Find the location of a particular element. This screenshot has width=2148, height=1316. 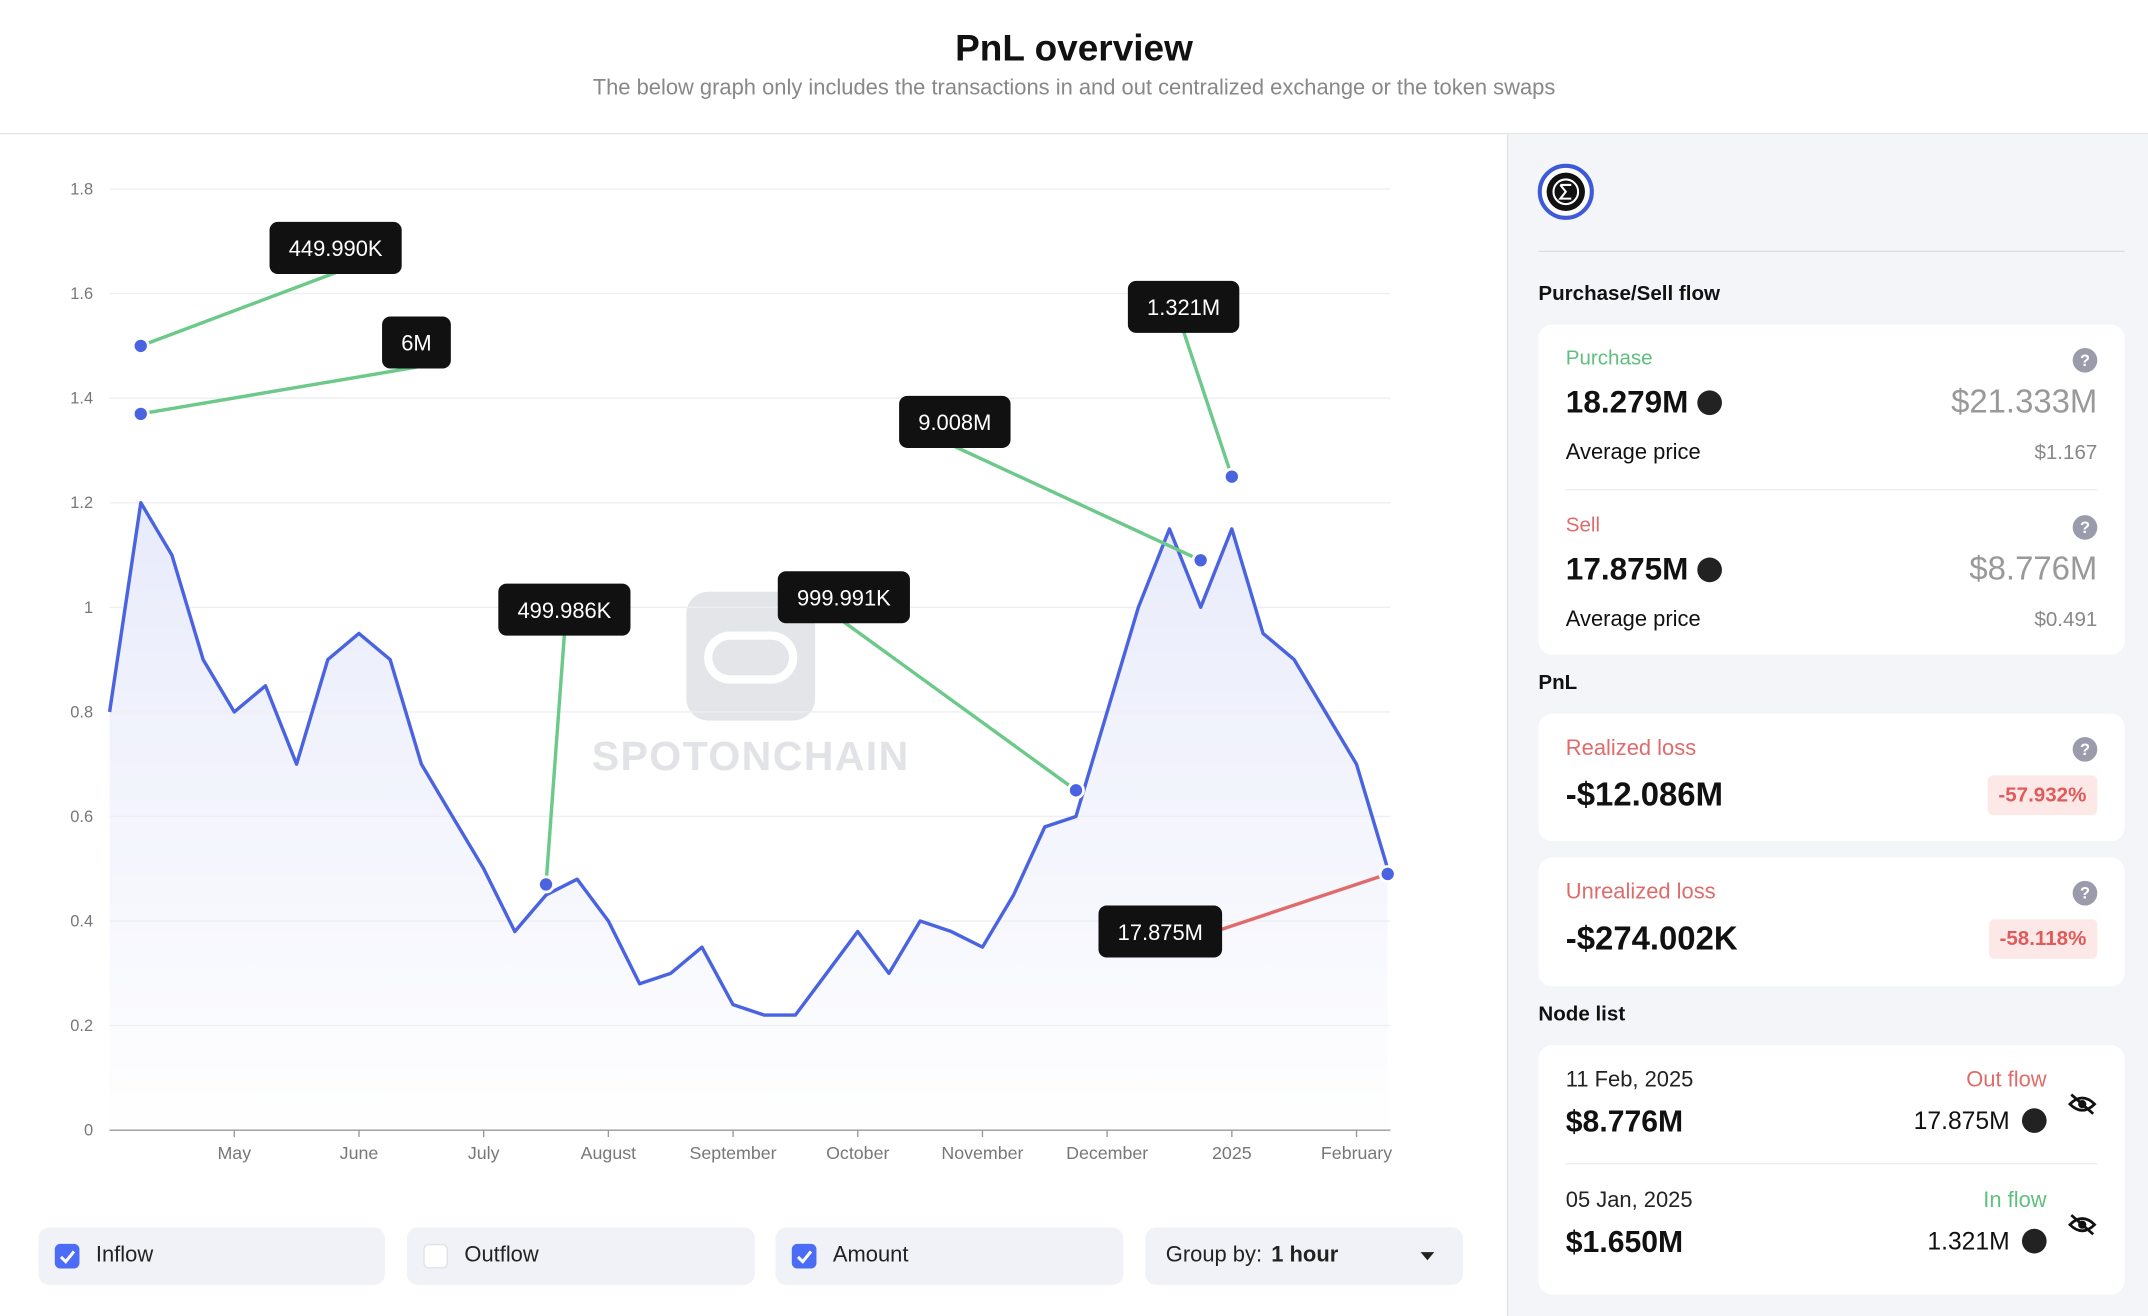

group-by-label: Group by: is located at coordinates (1214, 1255).